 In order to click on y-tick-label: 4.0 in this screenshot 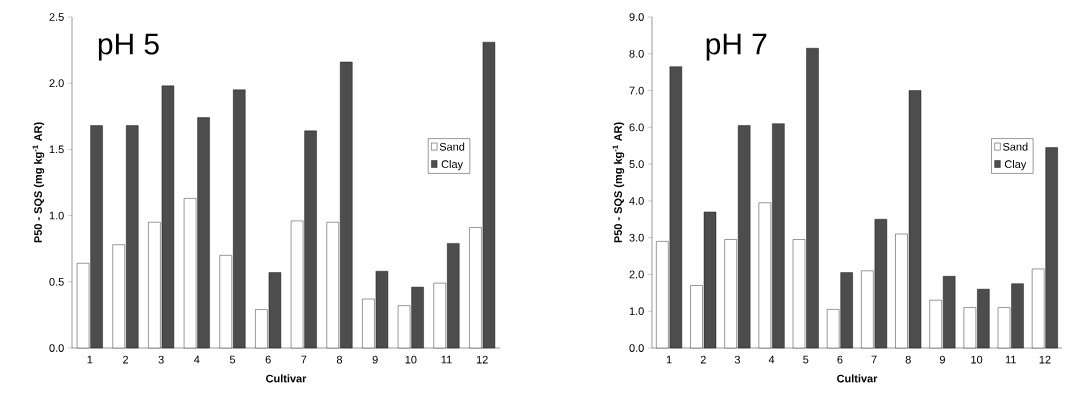, I will do `click(636, 201)`.